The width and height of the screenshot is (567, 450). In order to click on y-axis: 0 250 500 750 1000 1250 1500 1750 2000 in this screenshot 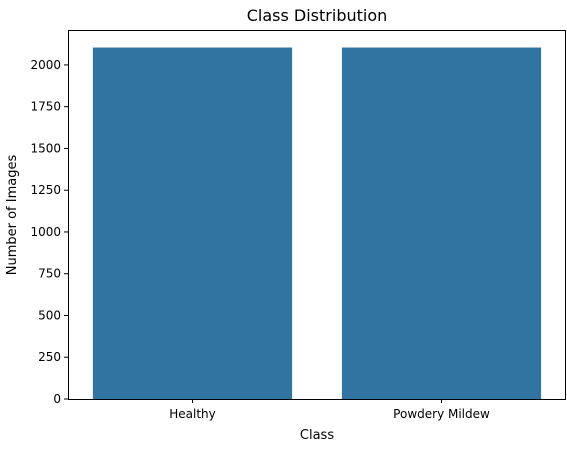, I will do `click(49, 232)`.